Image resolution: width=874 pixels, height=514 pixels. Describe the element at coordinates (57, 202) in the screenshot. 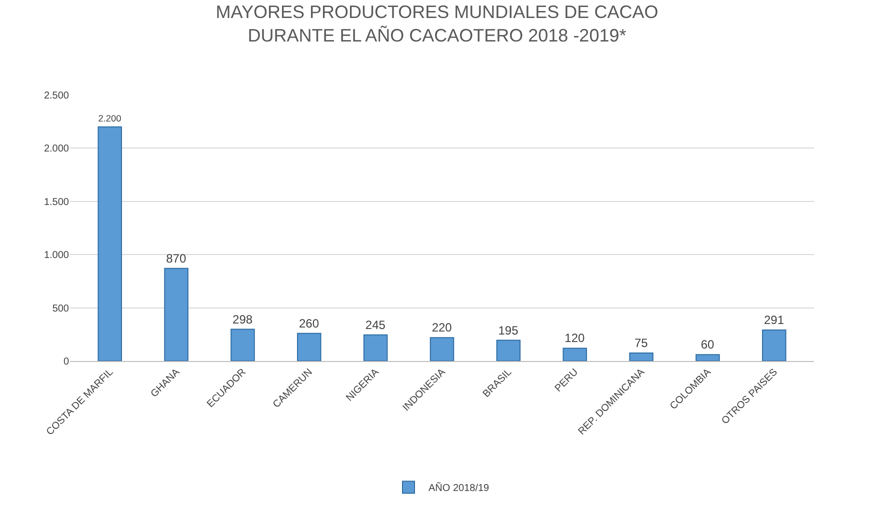

I see `y-tick-label: 1.500` at that location.